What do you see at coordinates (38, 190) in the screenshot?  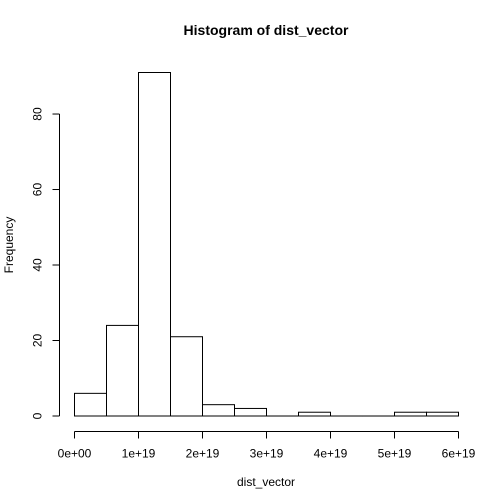 I see `y-tick-label-4: 60` at bounding box center [38, 190].